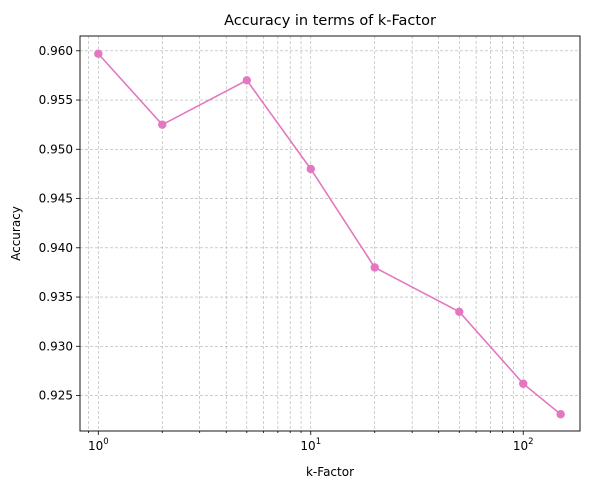 The width and height of the screenshot is (589, 489). Describe the element at coordinates (56, 396) in the screenshot. I see `y-tick-label: 0.925` at that location.